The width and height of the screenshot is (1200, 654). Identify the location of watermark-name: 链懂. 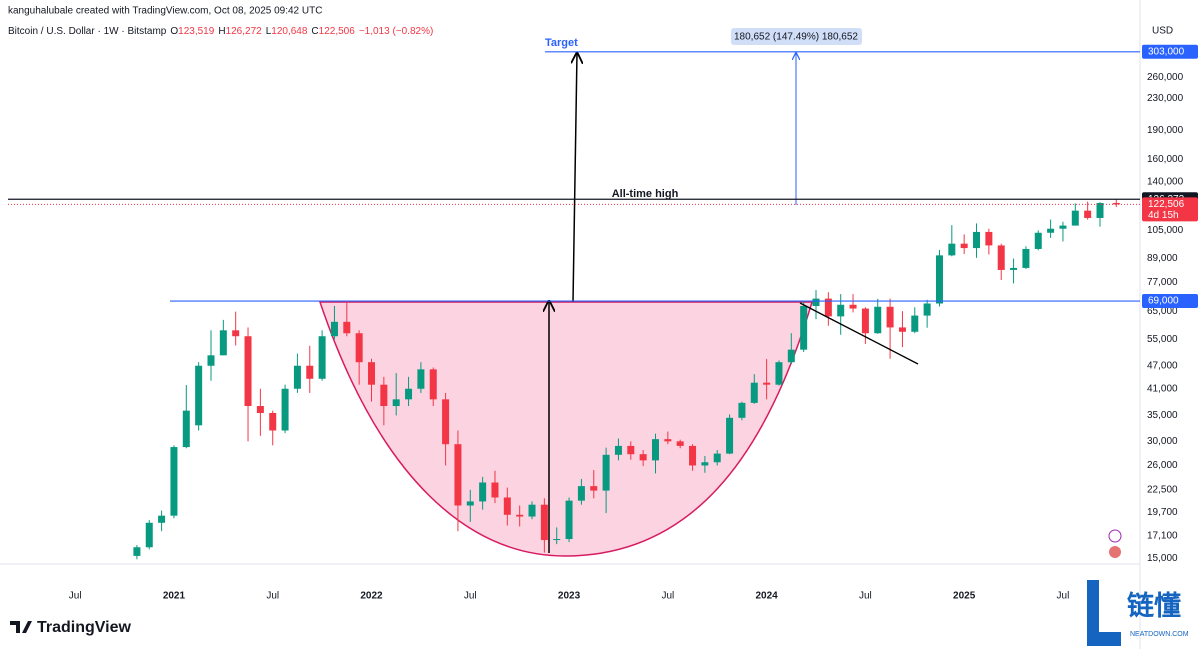
(1154, 605).